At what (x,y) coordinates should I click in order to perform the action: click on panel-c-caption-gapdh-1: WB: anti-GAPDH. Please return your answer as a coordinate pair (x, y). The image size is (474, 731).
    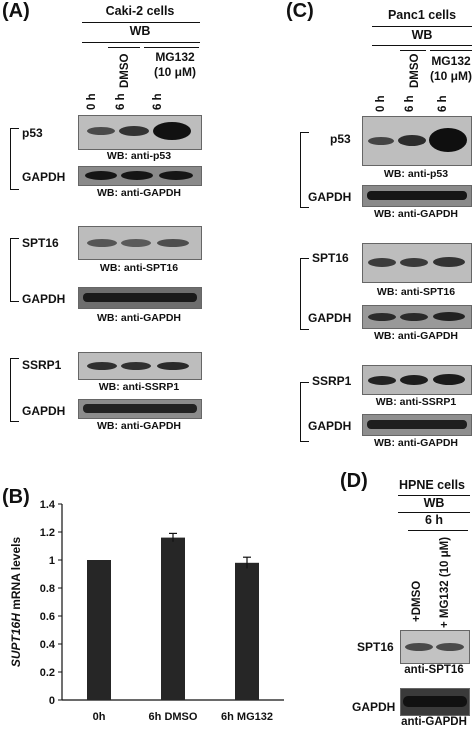
    Looking at the image, I should click on (416, 214).